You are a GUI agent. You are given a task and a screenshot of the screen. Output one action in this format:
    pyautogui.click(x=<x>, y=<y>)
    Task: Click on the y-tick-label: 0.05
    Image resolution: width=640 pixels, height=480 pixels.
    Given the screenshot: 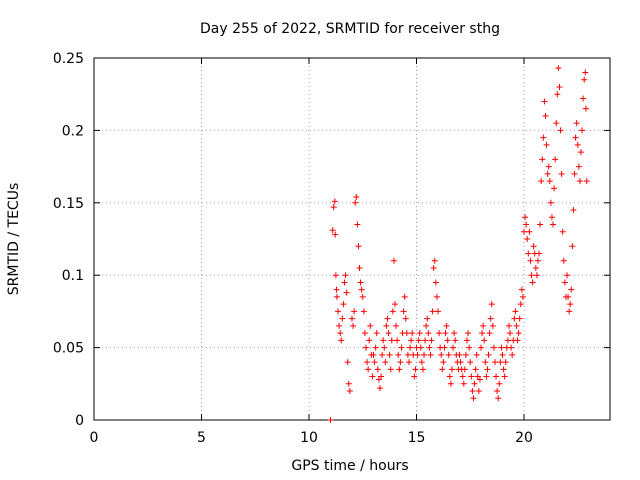 What is the action you would take?
    pyautogui.click(x=68, y=349)
    